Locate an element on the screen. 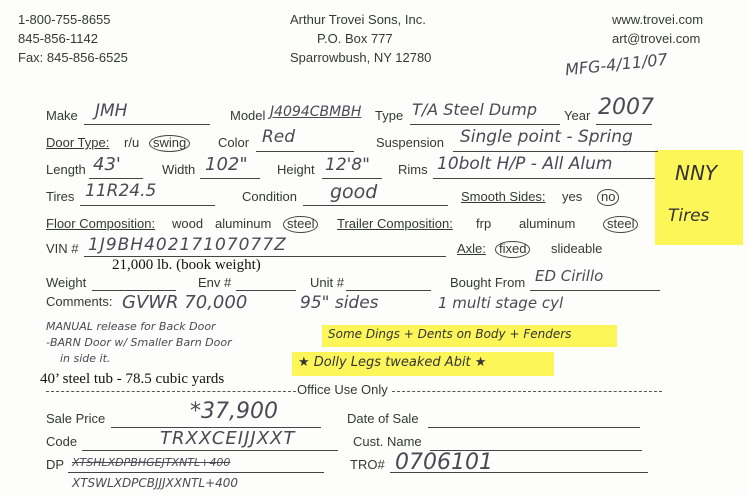 The width and height of the screenshot is (750, 495). tires-underline is located at coordinates (147, 205).